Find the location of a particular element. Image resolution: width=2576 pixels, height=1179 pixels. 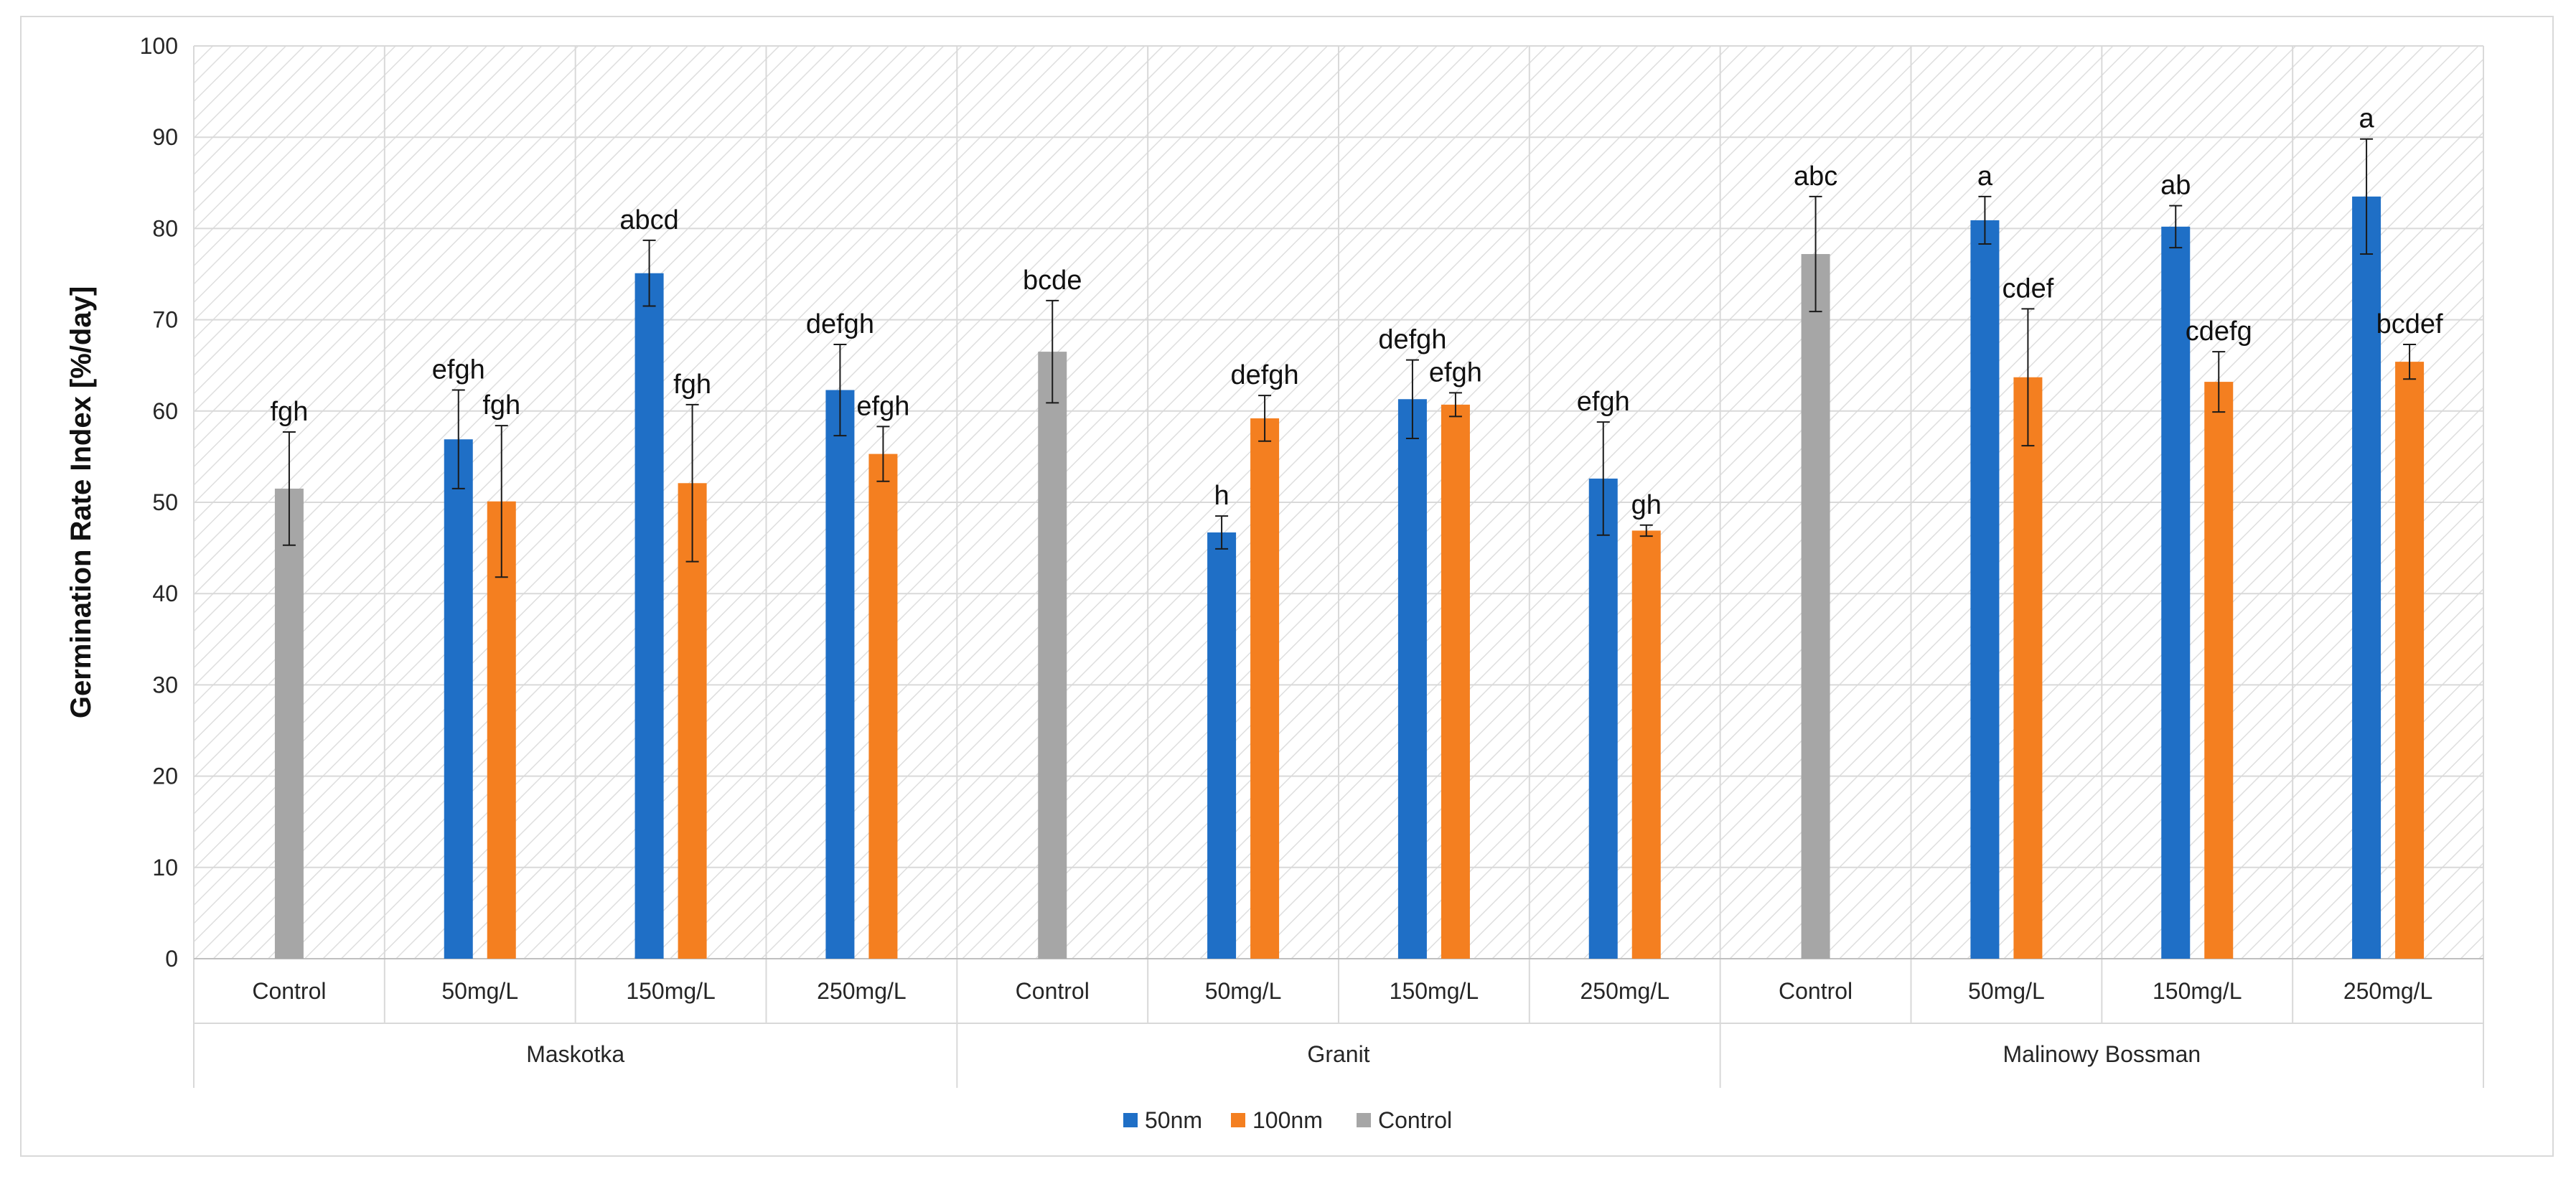

y-tick-label: 20 is located at coordinates (165, 776).